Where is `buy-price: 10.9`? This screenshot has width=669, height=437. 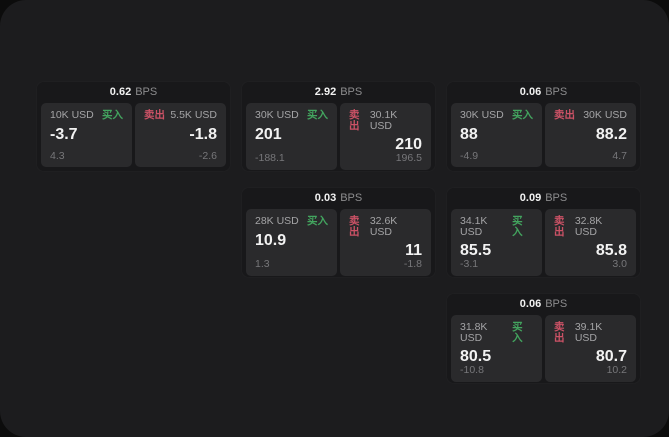 buy-price: 10.9 is located at coordinates (271, 240).